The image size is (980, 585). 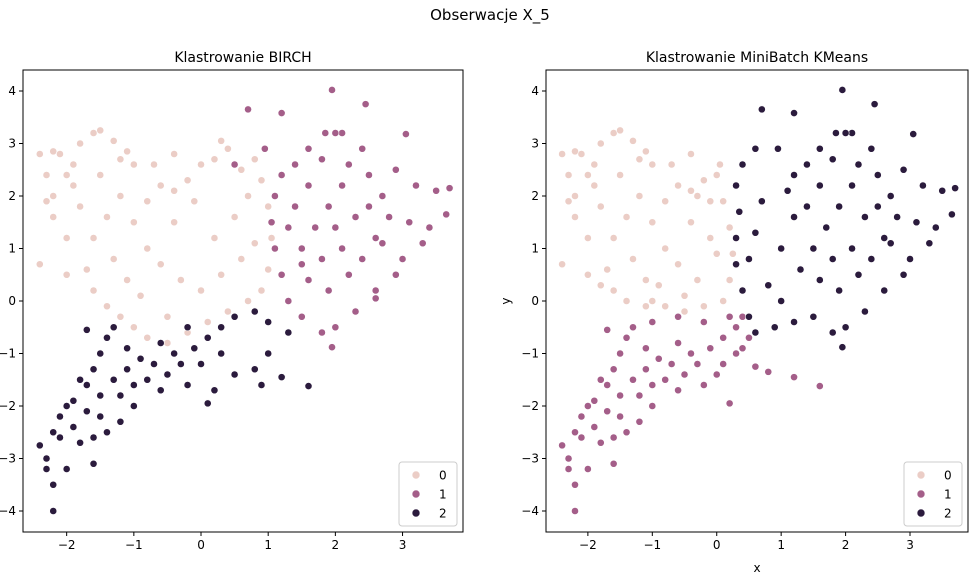 What do you see at coordinates (535, 301) in the screenshot?
I see `y-tick-label: 0` at bounding box center [535, 301].